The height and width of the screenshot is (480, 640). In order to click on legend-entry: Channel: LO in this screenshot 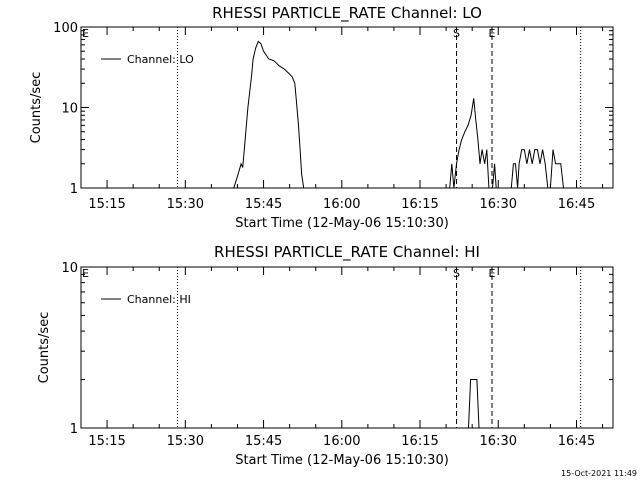, I will do `click(160, 59)`.